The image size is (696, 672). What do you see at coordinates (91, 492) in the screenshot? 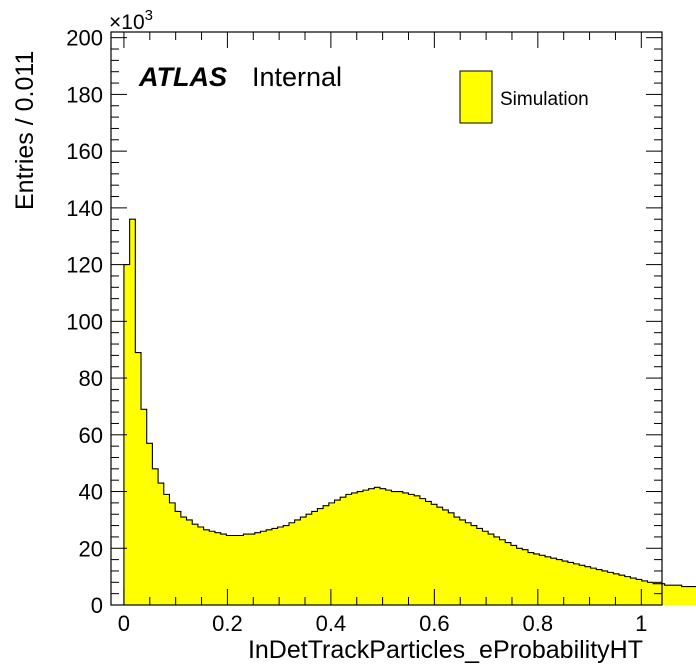
I see `y-tick-label: 40` at bounding box center [91, 492].